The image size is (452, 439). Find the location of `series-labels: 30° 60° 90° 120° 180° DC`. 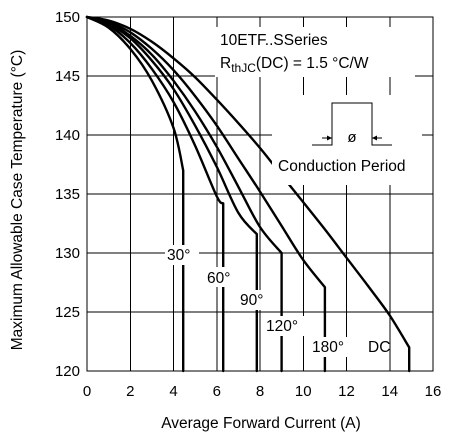

series-labels: 30° 60° 90° 120° 180° DC is located at coordinates (277, 301).